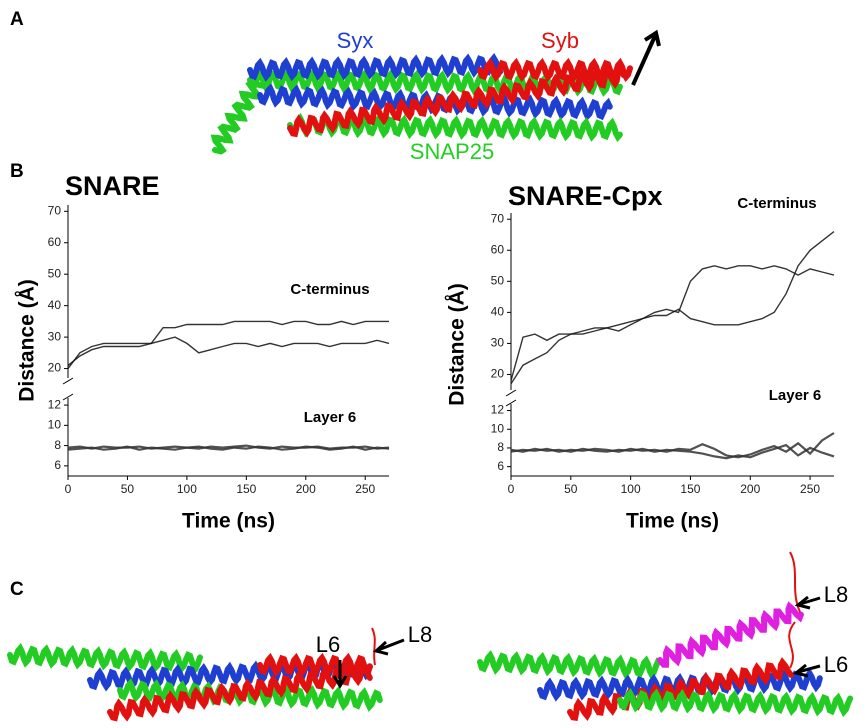 The height and width of the screenshot is (728, 867). Describe the element at coordinates (355, 40) in the screenshot. I see `syx-label: Syx` at that location.